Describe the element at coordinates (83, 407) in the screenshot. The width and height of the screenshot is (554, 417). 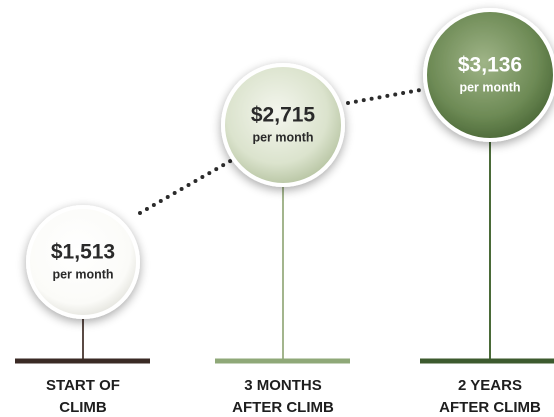
I see `stage-label: CLIMB` at that location.